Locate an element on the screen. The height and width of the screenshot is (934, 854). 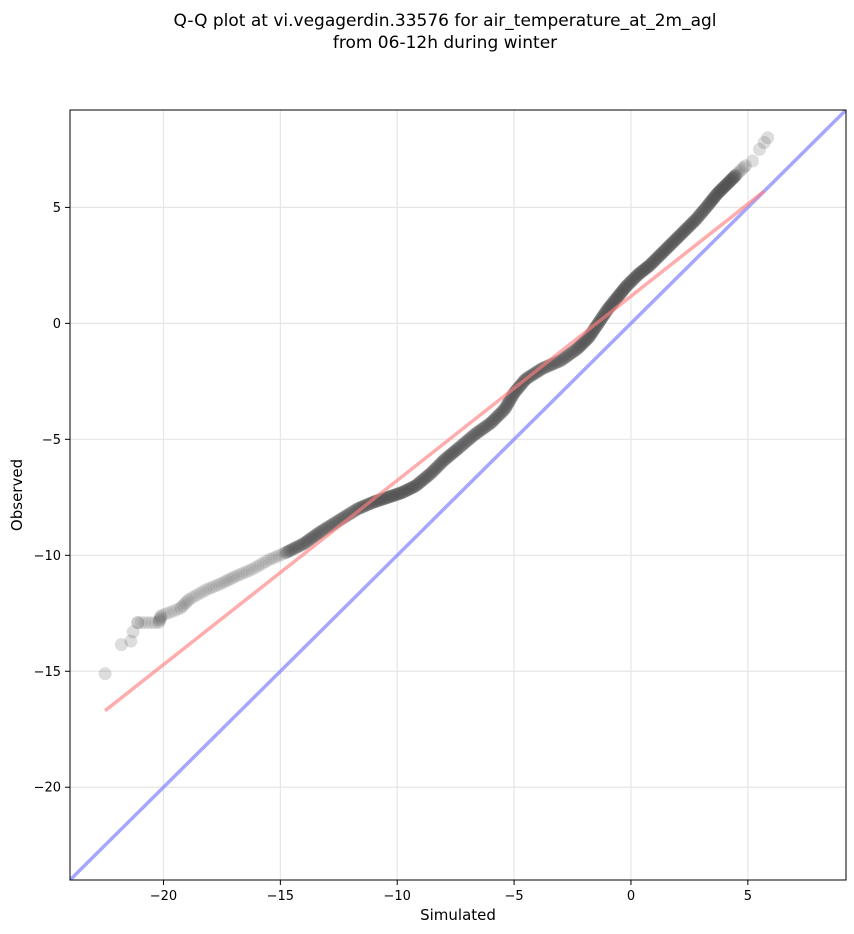
chart-subtitle: from 06-12h during winter is located at coordinates (445, 43).